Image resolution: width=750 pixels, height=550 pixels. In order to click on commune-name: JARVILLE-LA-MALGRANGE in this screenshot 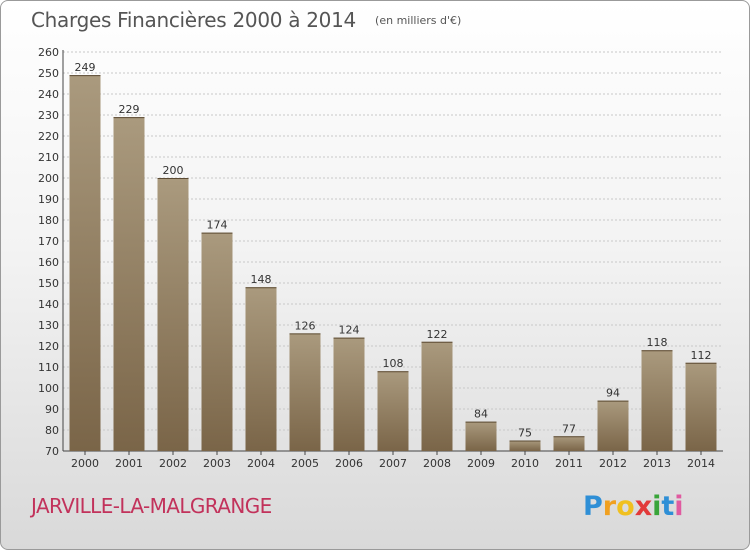, I will do `click(151, 506)`.